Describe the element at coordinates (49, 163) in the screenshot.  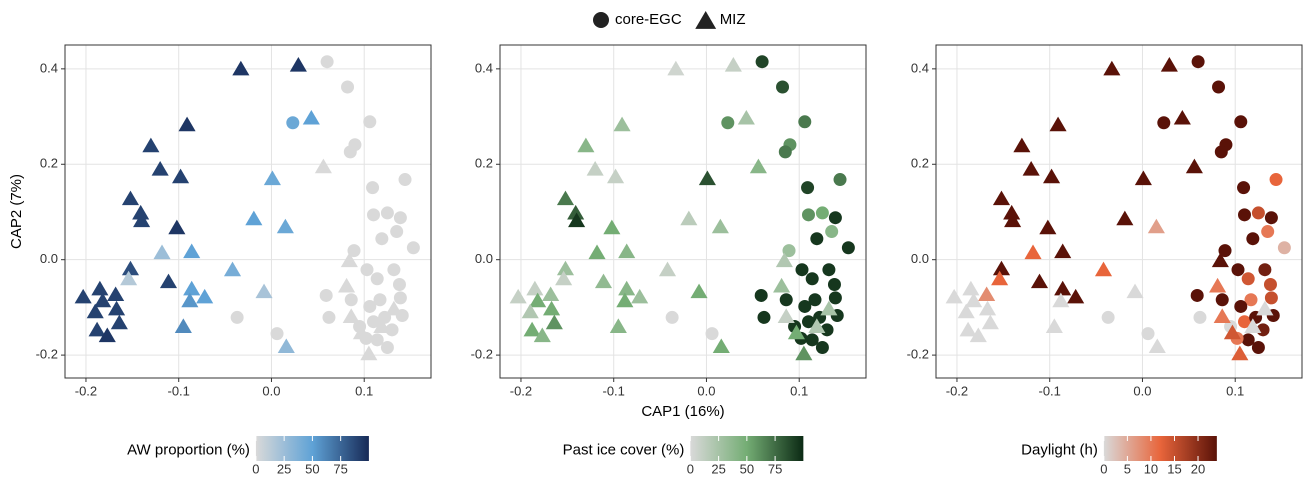
I see `y-tick-label: 0.2` at that location.